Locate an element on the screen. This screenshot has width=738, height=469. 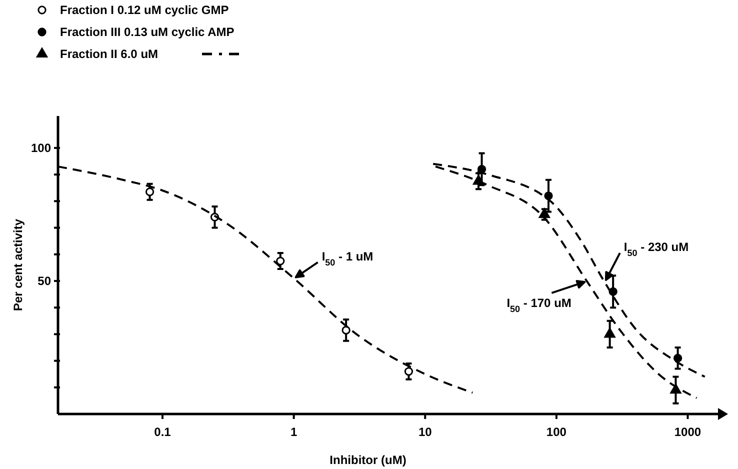
x-tick-label: 10 is located at coordinates (425, 432).